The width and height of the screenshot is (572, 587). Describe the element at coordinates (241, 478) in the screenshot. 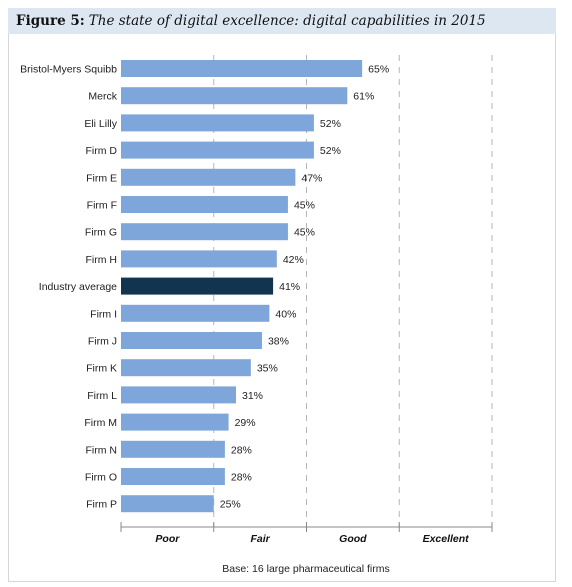

I see `value-label-15: 28%` at that location.